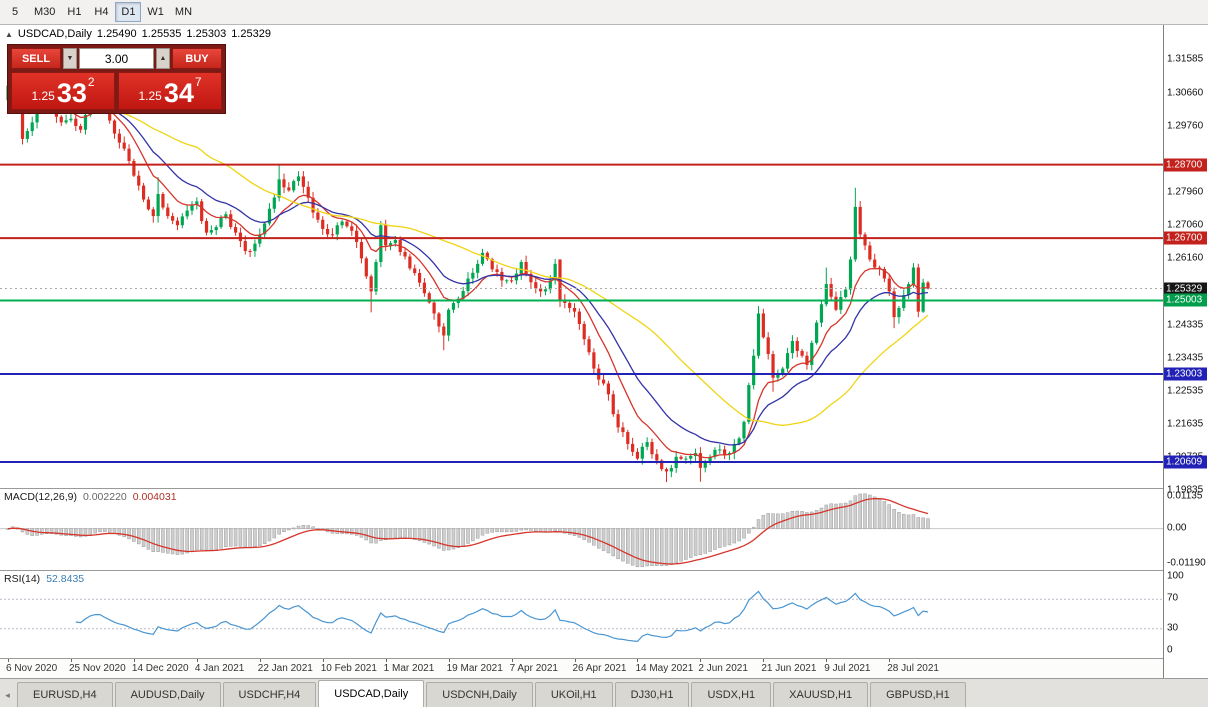 Image resolution: width=1208 pixels, height=707 pixels. I want to click on macd-axis-tick: 0.01135, so click(1185, 496).